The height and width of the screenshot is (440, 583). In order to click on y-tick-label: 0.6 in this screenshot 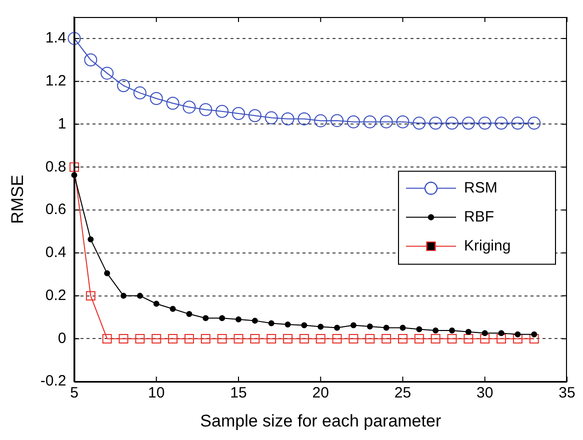, I will do `click(55, 209)`.